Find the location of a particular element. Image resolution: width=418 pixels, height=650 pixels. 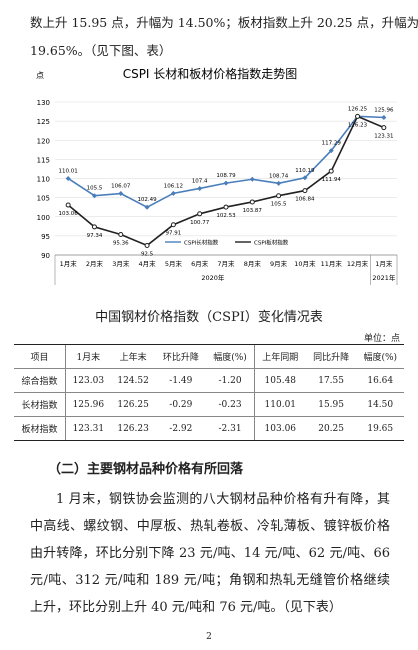

table-cell: 17.55 is located at coordinates (331, 380).